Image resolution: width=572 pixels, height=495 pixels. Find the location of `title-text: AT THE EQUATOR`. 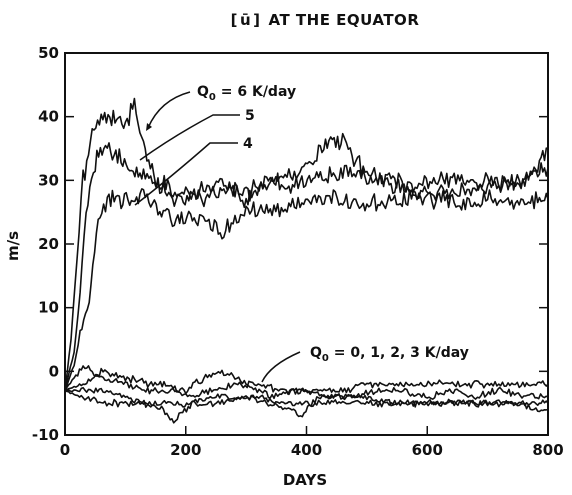

title-text: AT THE EQUATOR is located at coordinates (344, 20).